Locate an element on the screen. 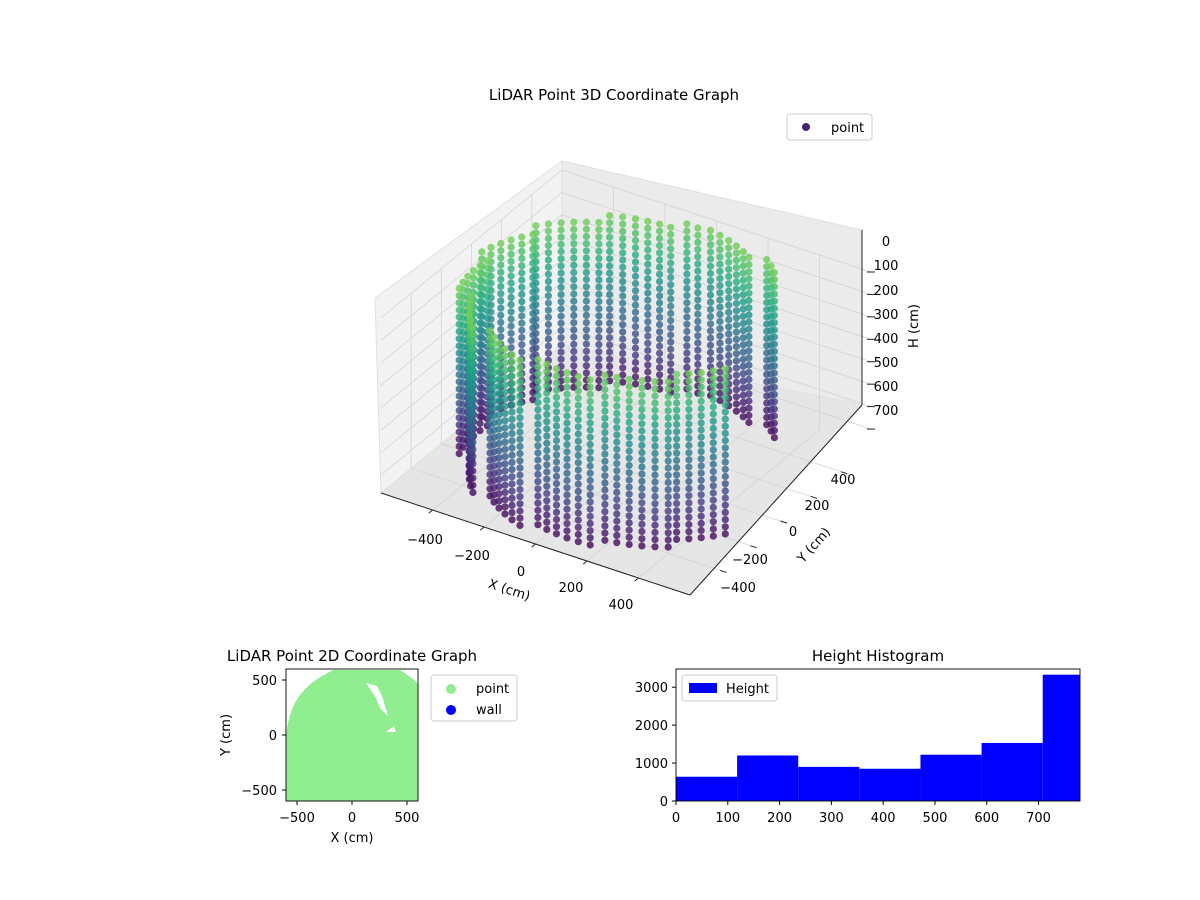 The image size is (1200, 900). histogram-ticks is located at coordinates (856, 745).